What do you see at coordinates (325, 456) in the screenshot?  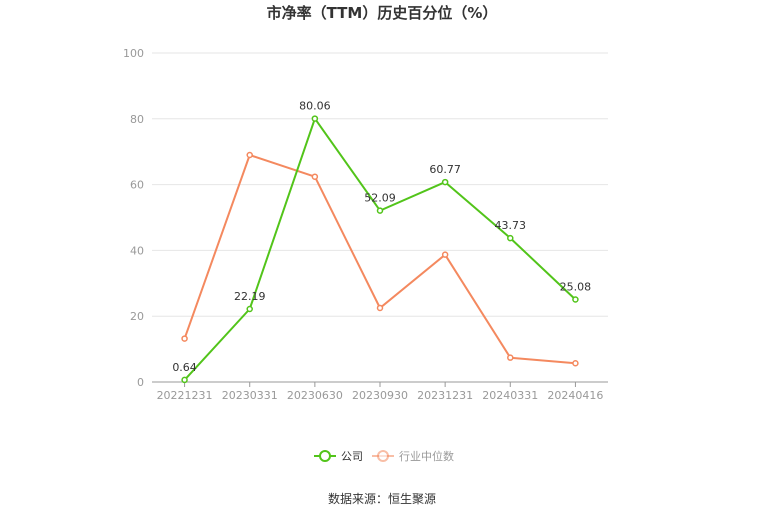 I see `legend-company-marker-icon` at bounding box center [325, 456].